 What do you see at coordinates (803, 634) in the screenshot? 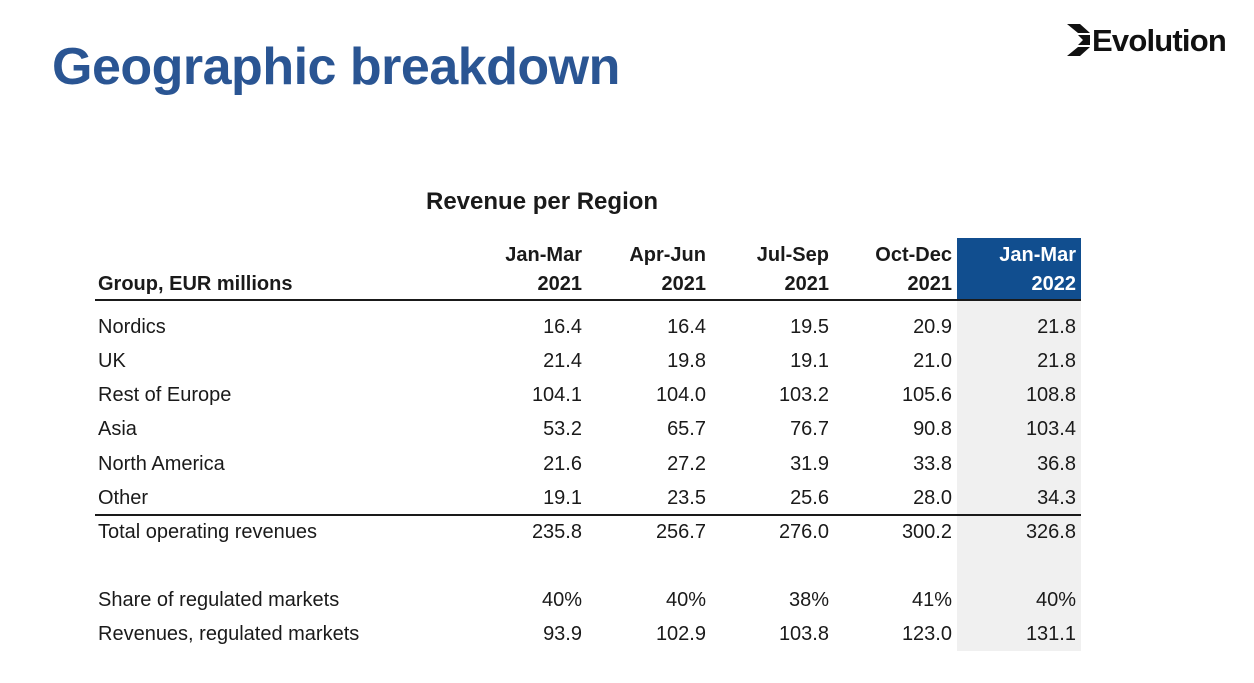
I see `cell-value: 103.8` at bounding box center [803, 634].